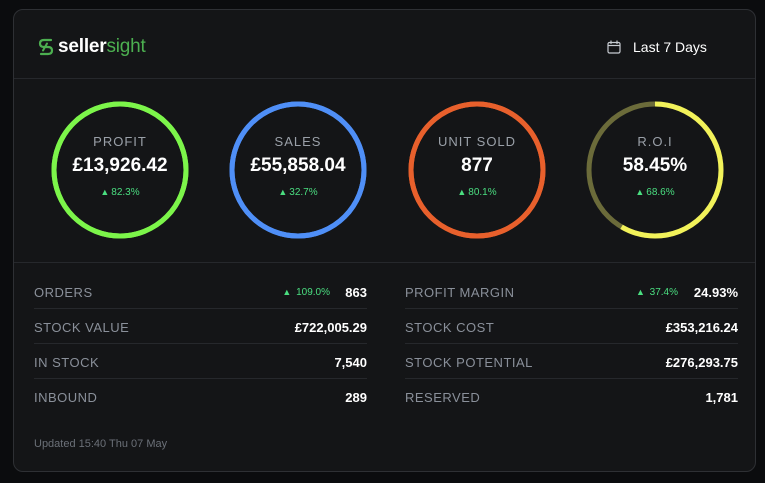 The image size is (765, 483). I want to click on inbound-label: INBOUND, so click(66, 397).